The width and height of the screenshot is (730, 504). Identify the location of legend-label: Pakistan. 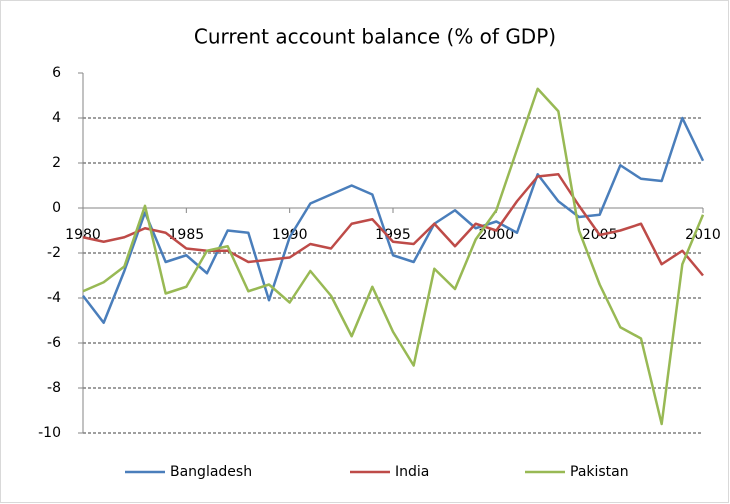
(599, 472).